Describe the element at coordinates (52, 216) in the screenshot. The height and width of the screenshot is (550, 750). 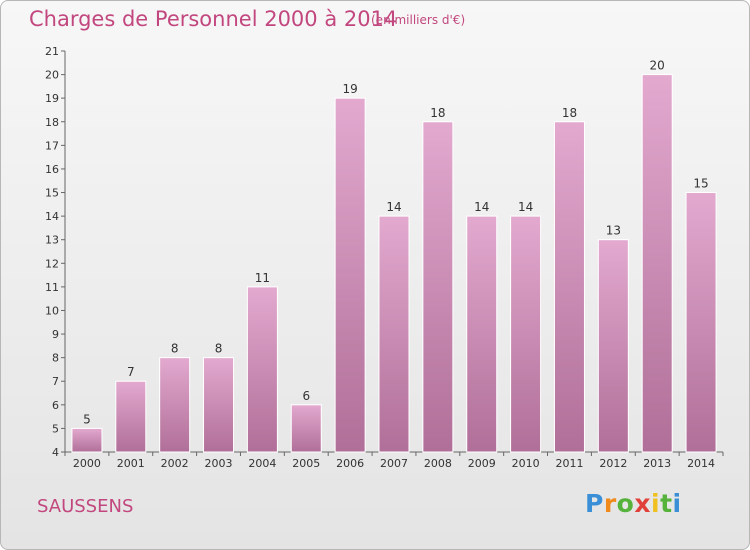
I see `y-tick-label: 14` at that location.